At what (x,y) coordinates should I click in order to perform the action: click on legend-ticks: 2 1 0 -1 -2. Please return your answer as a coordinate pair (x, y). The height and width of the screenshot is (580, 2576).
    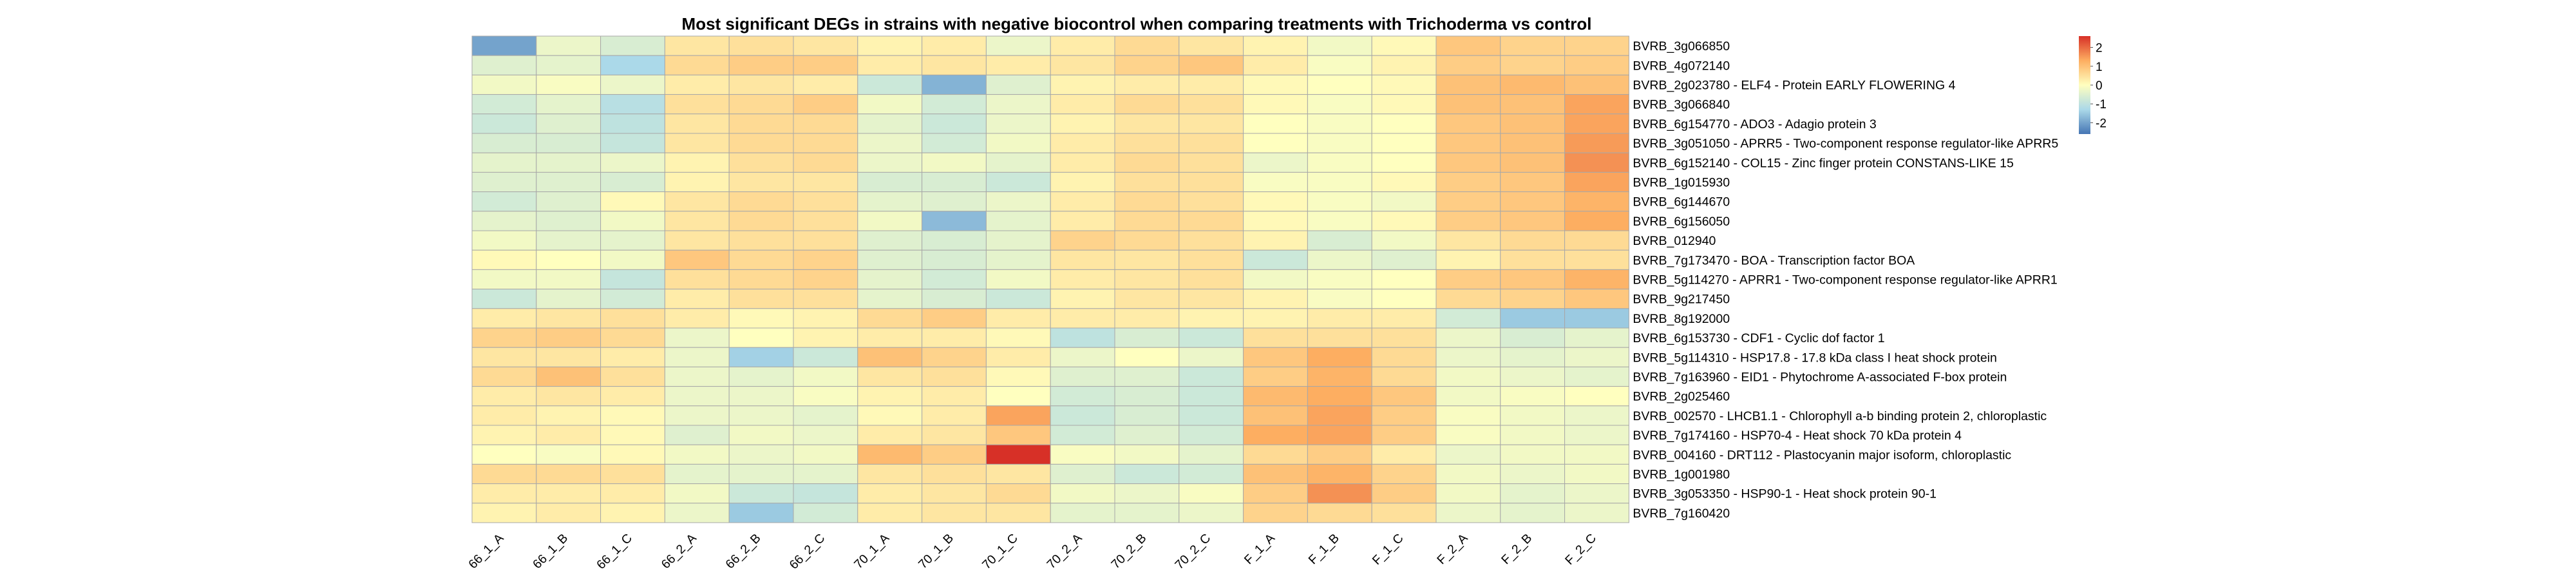
    Looking at the image, I should click on (2099, 86).